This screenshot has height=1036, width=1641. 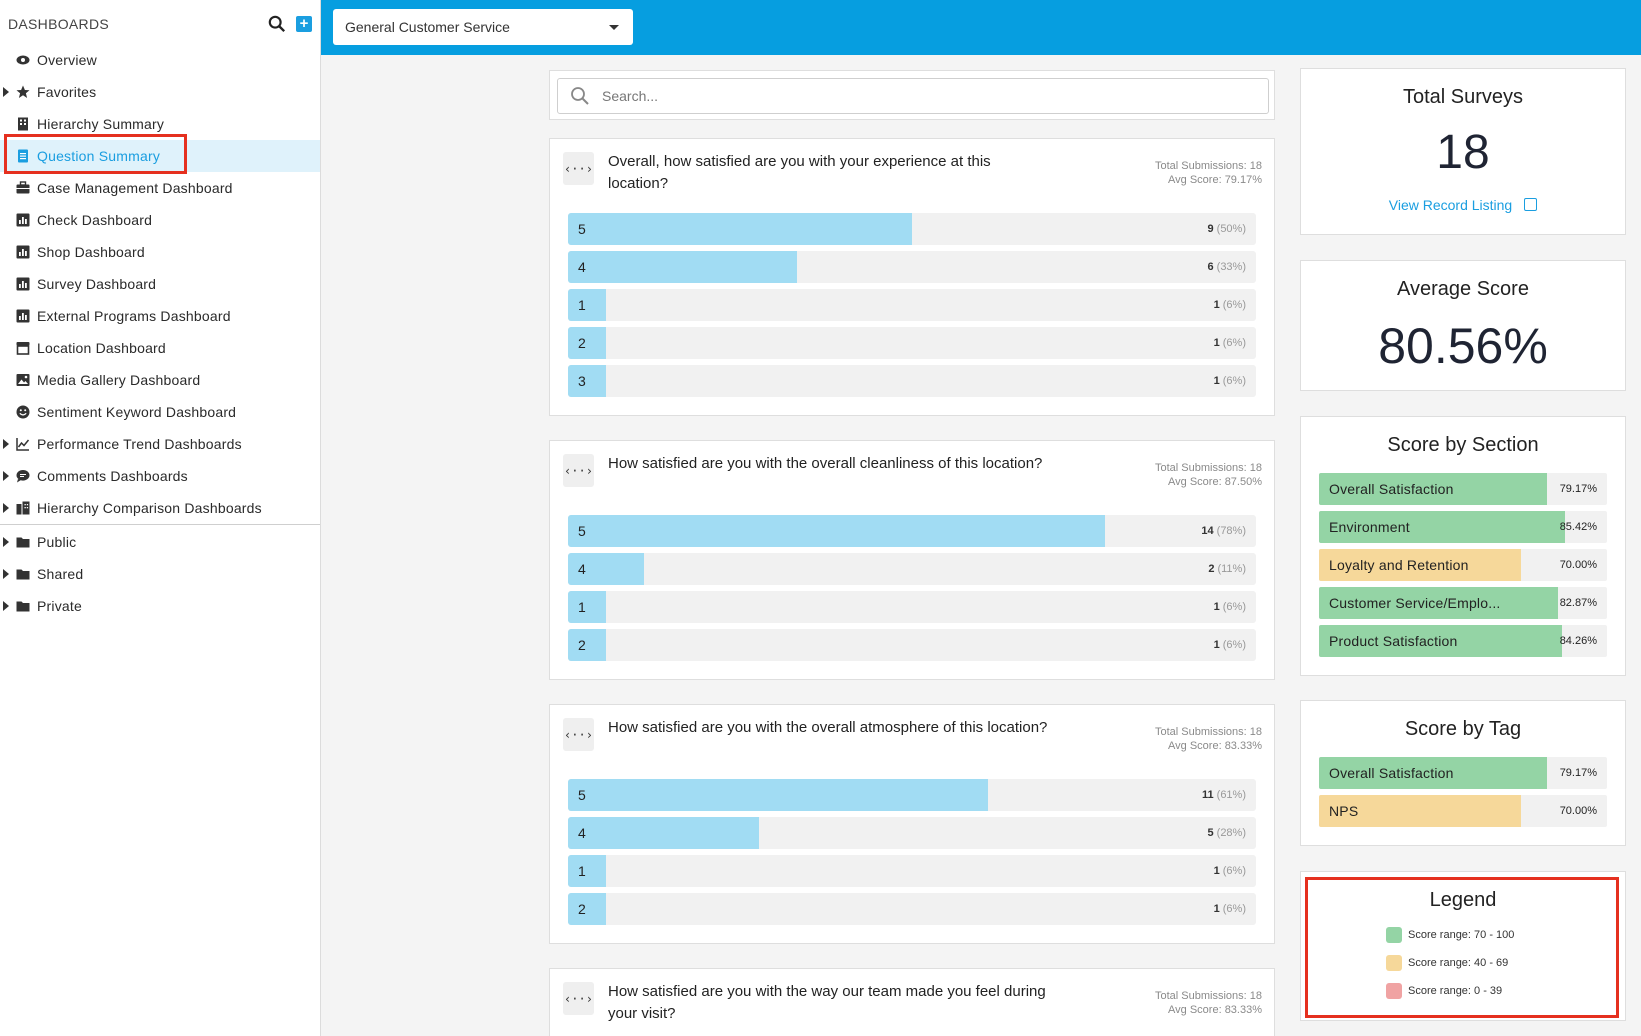 I want to click on answer-bar-row: 5 11 (61%), so click(x=912, y=795).